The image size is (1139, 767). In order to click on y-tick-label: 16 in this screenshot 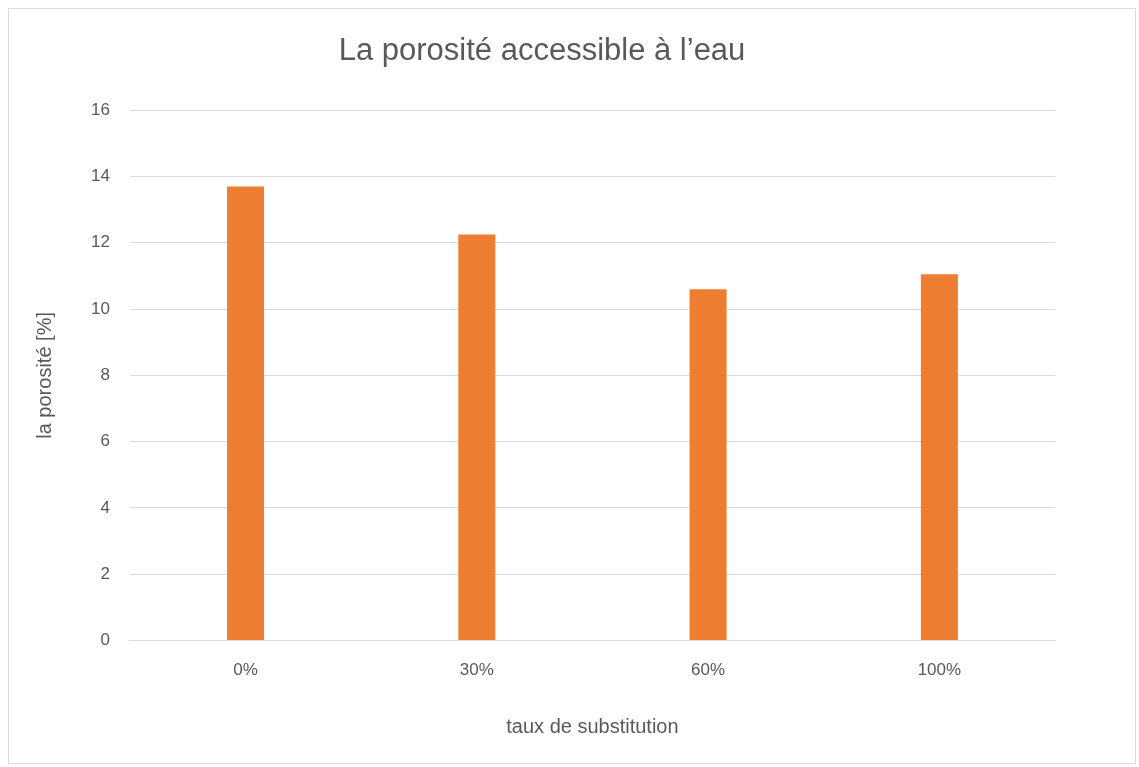, I will do `click(100, 109)`.